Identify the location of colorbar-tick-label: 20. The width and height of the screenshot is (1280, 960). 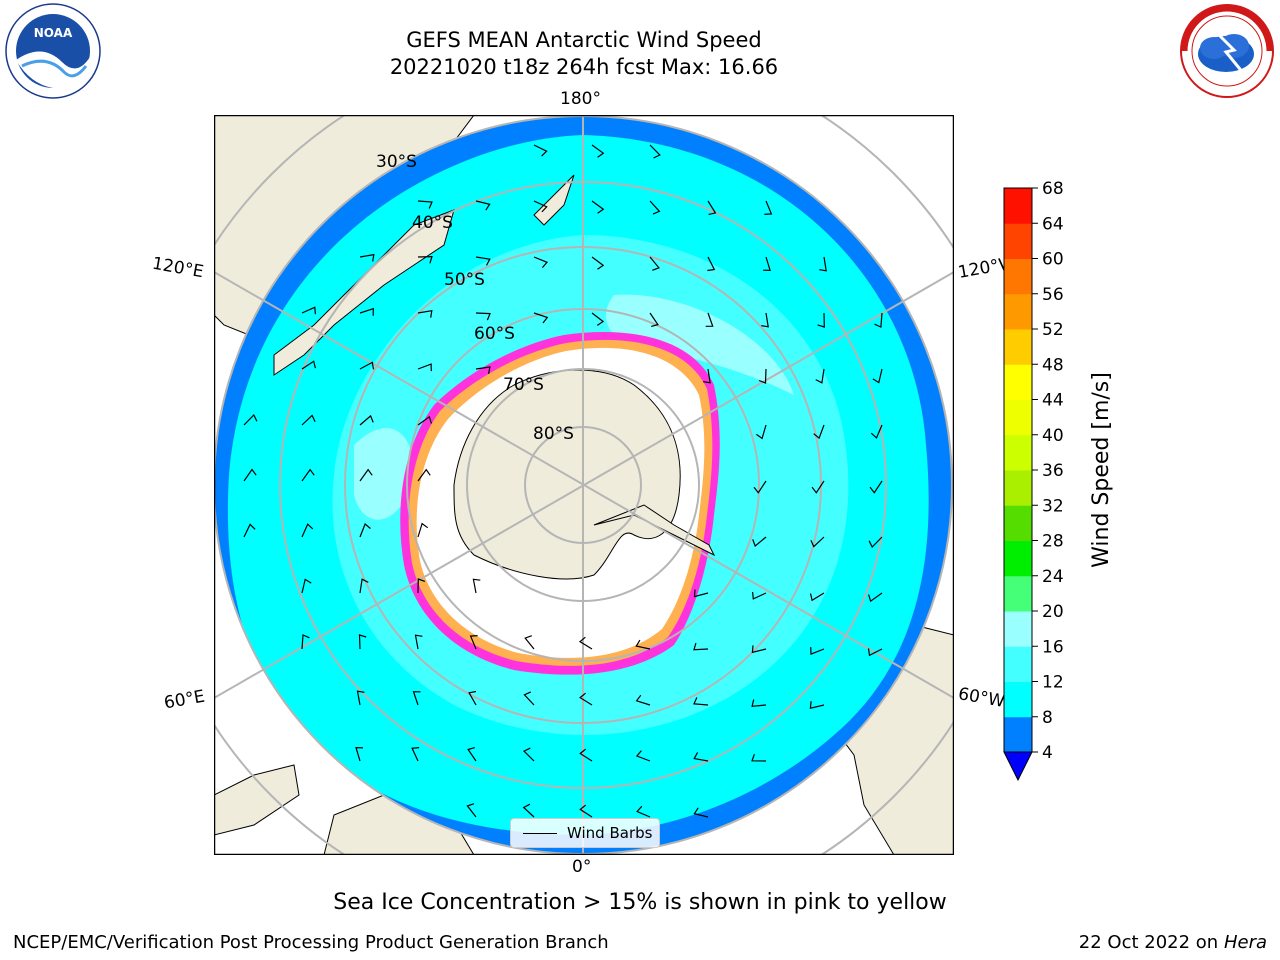
(1053, 612).